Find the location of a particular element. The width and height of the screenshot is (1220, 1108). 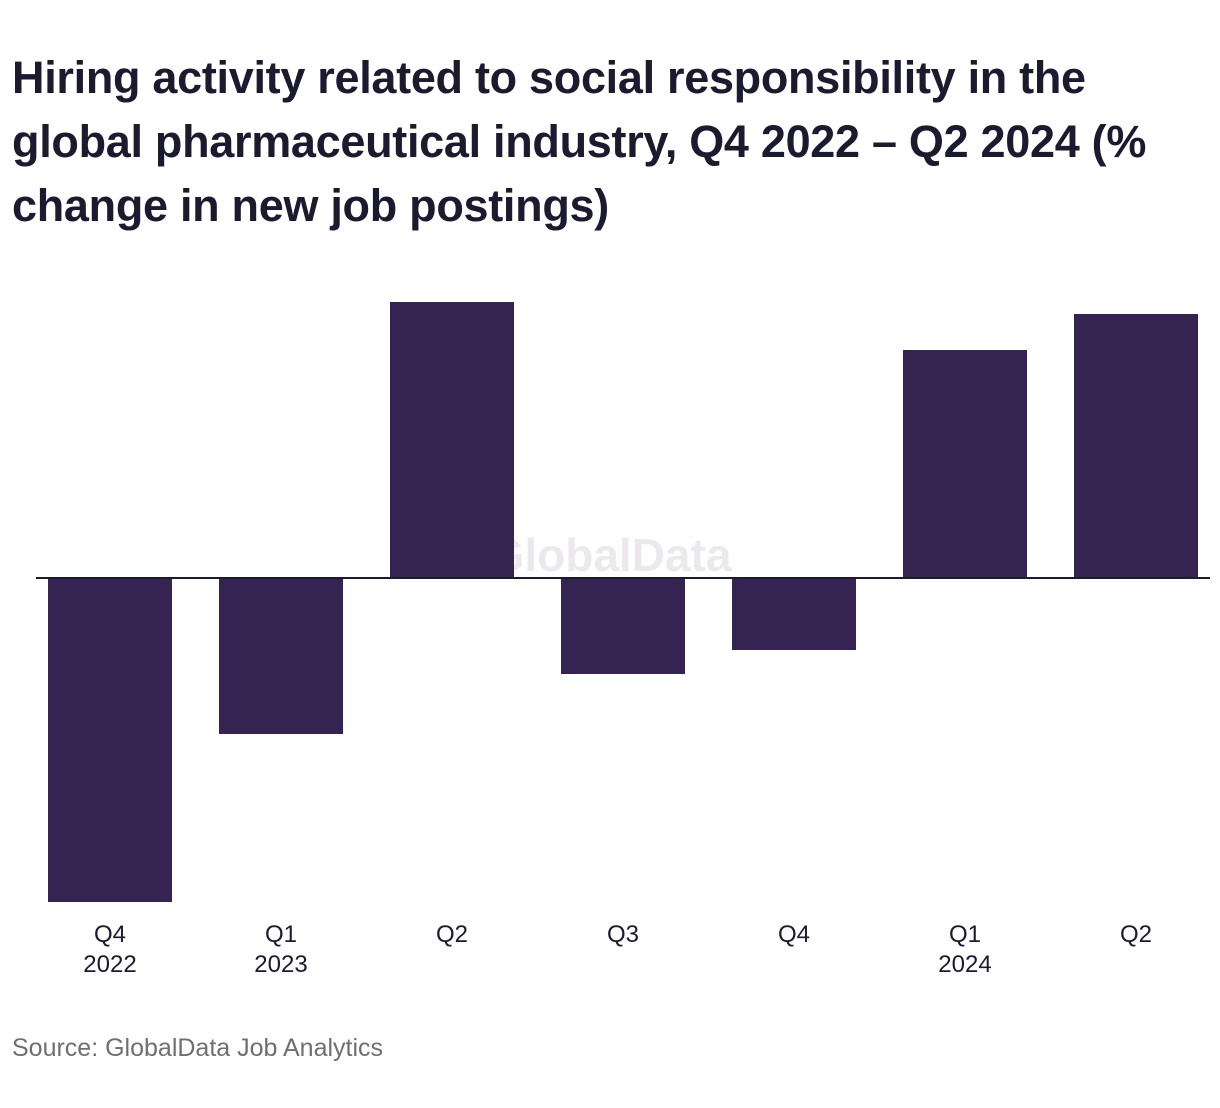

x-tick-label-year: 2023 is located at coordinates (280, 964).